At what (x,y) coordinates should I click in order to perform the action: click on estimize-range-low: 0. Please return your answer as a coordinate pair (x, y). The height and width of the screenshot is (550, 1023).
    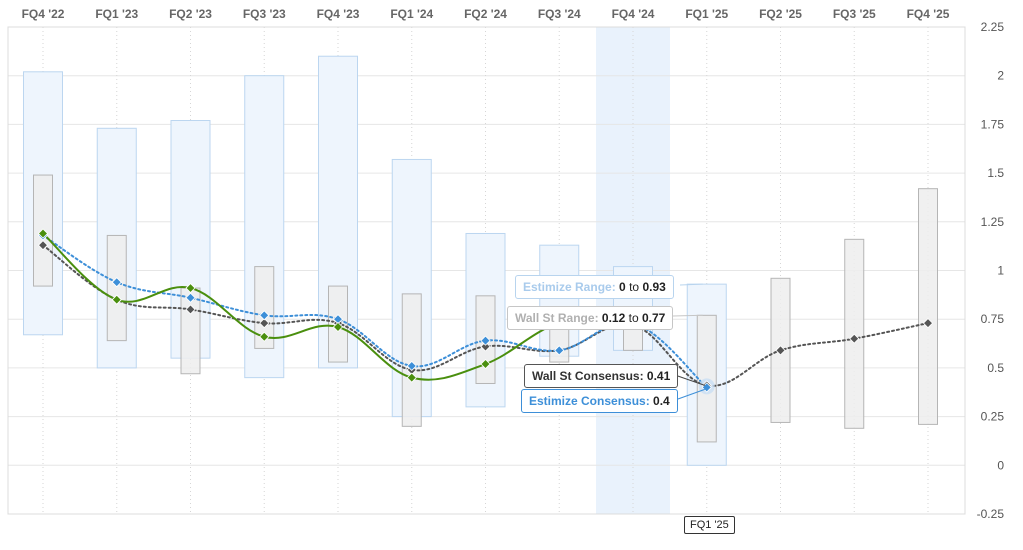
    Looking at the image, I should click on (622, 287).